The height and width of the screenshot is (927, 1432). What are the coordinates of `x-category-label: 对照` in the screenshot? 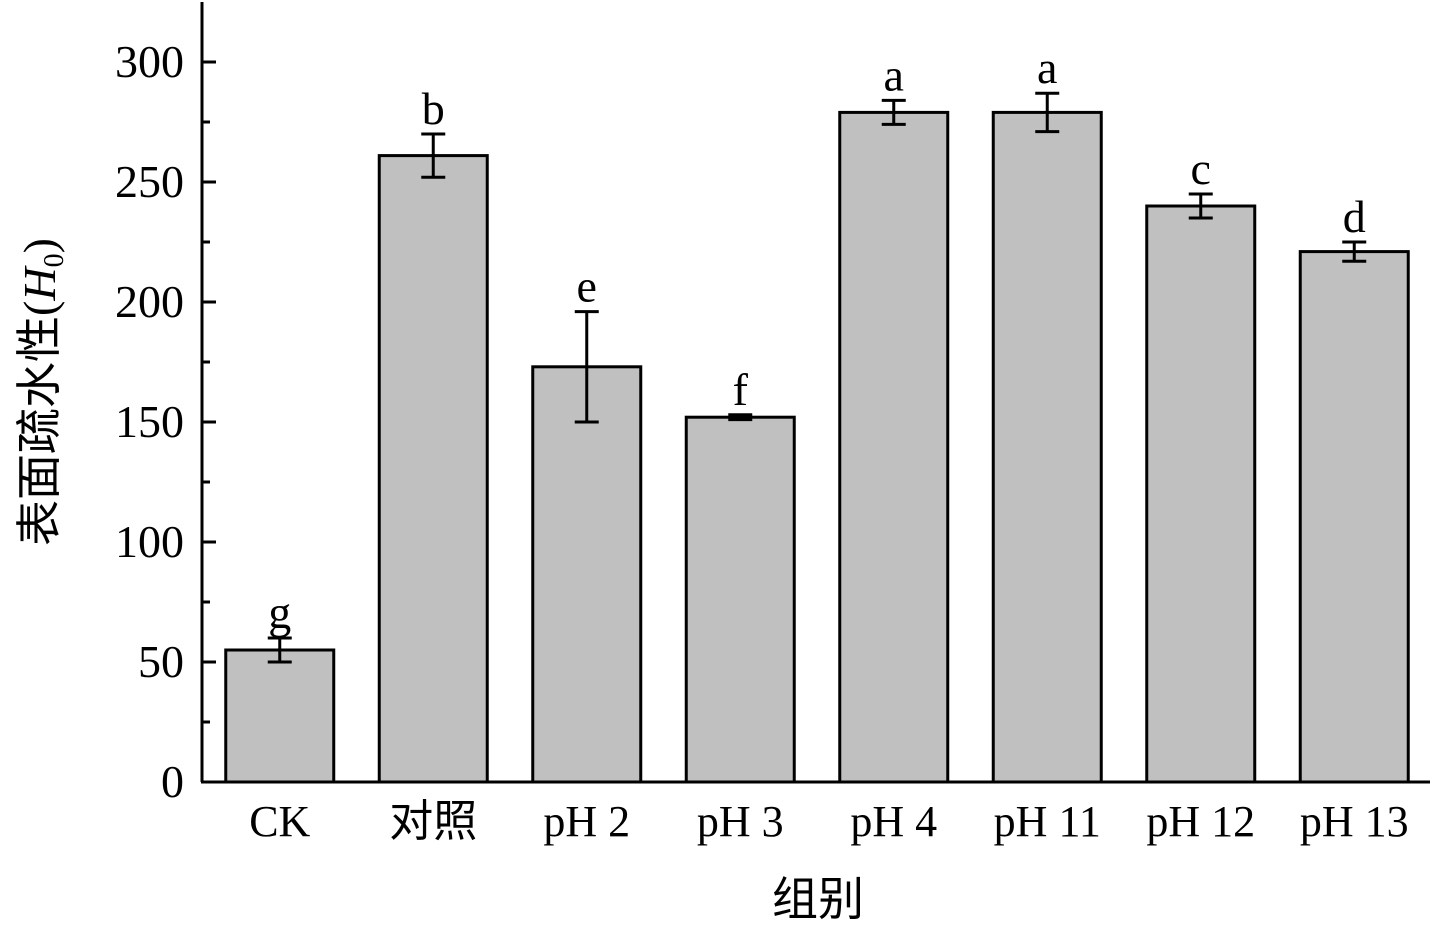 It's located at (433, 821).